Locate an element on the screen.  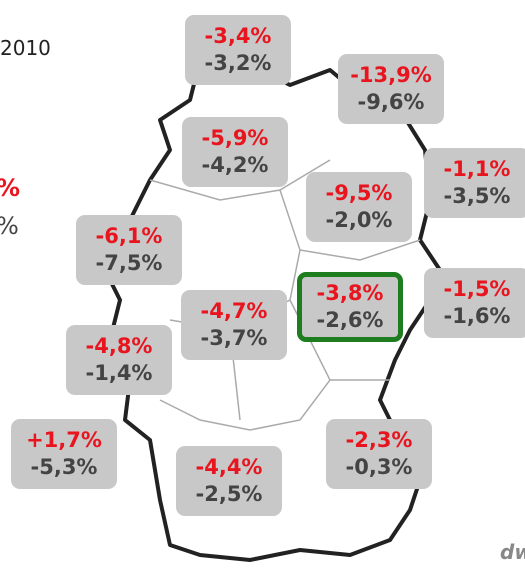
logo: dw is located at coordinates (512, 552).